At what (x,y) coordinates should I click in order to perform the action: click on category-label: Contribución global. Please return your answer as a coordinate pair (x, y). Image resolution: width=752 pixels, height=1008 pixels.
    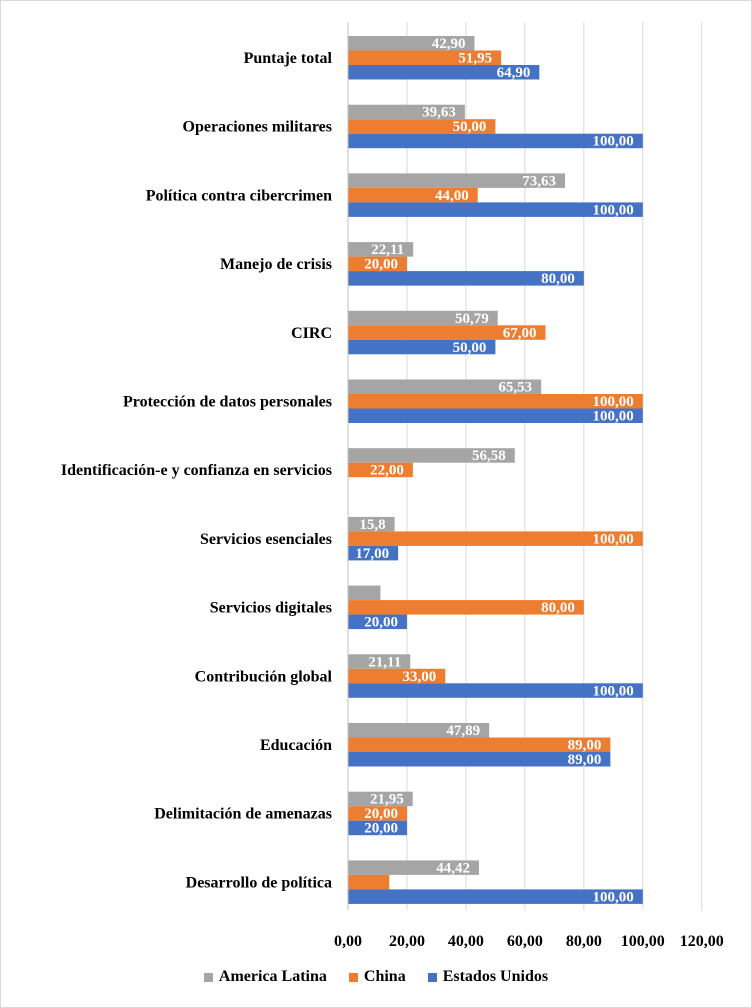
    Looking at the image, I should click on (264, 676).